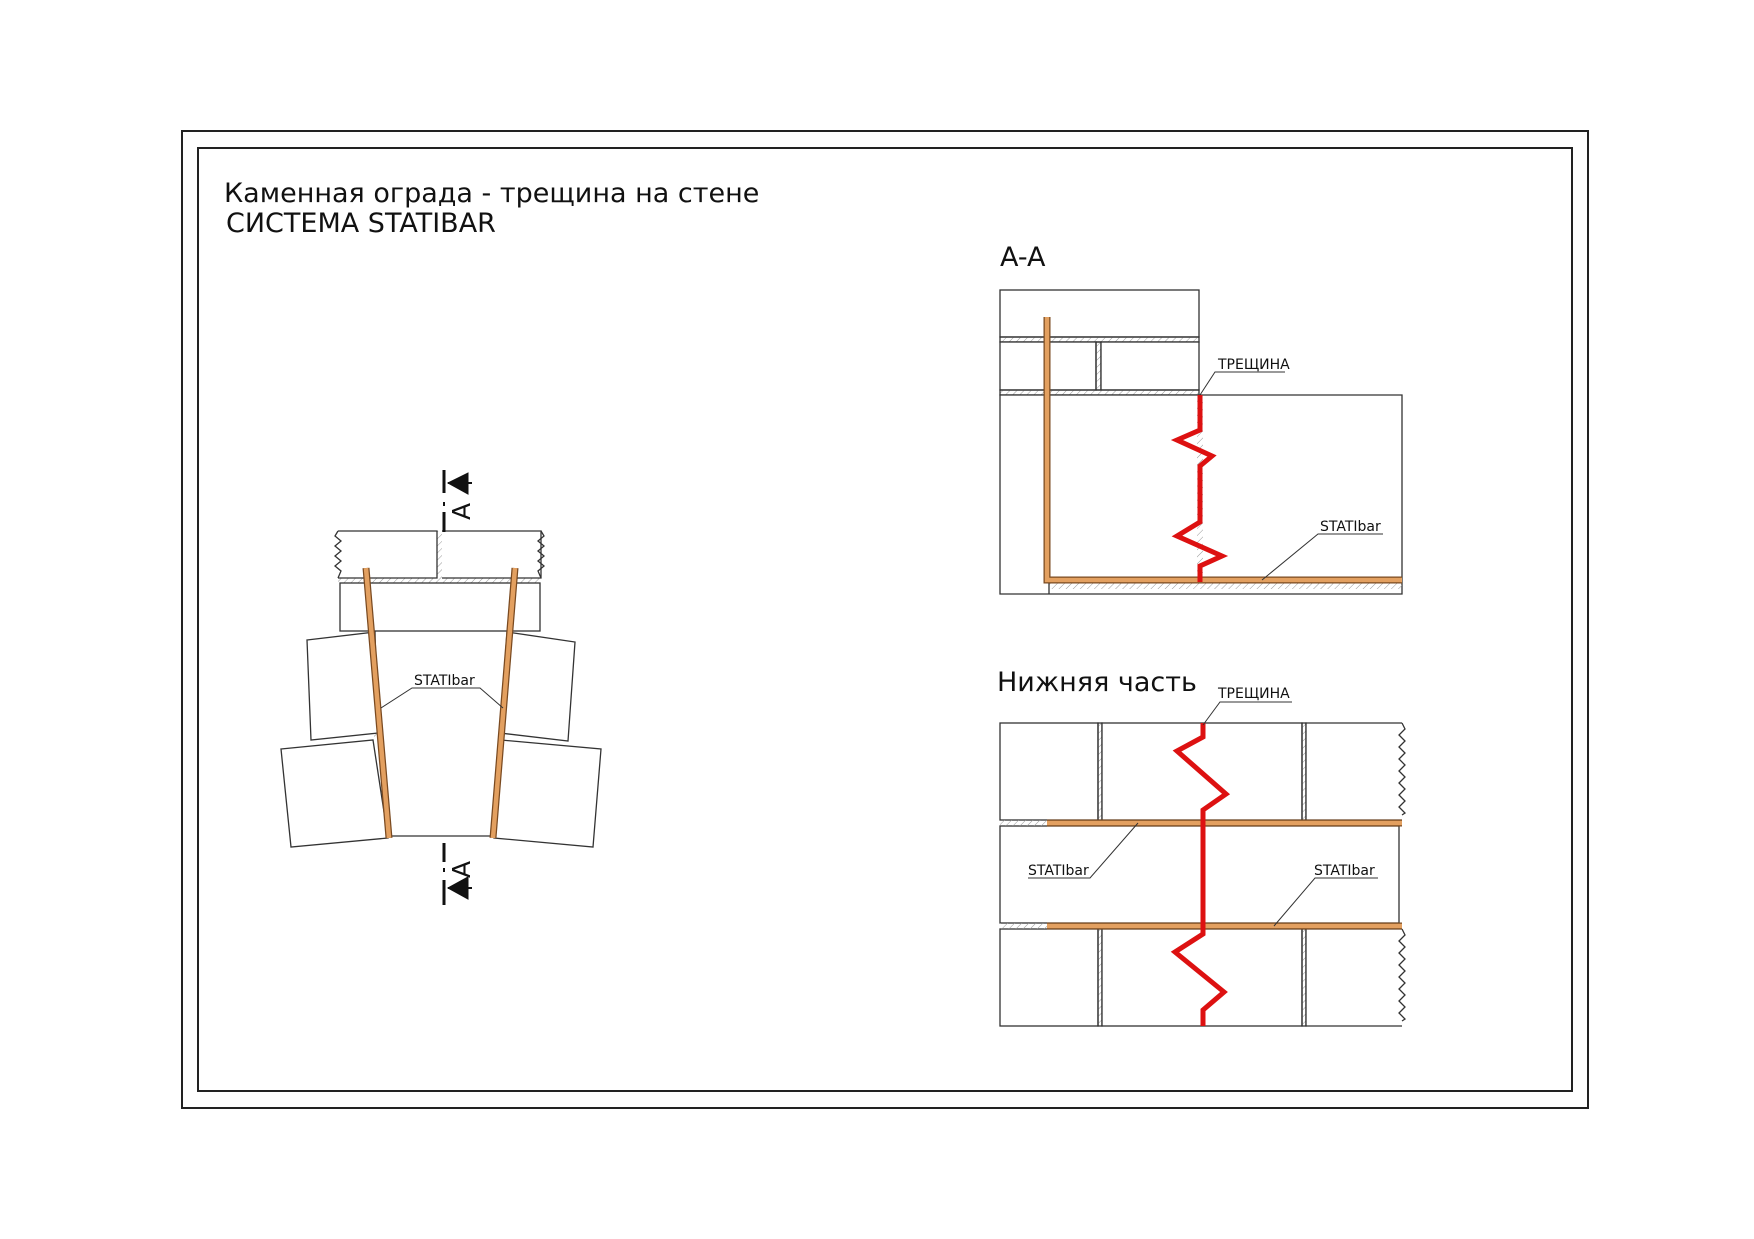 The width and height of the screenshot is (1754, 1239). I want to click on plan-view, so click(441, 689).